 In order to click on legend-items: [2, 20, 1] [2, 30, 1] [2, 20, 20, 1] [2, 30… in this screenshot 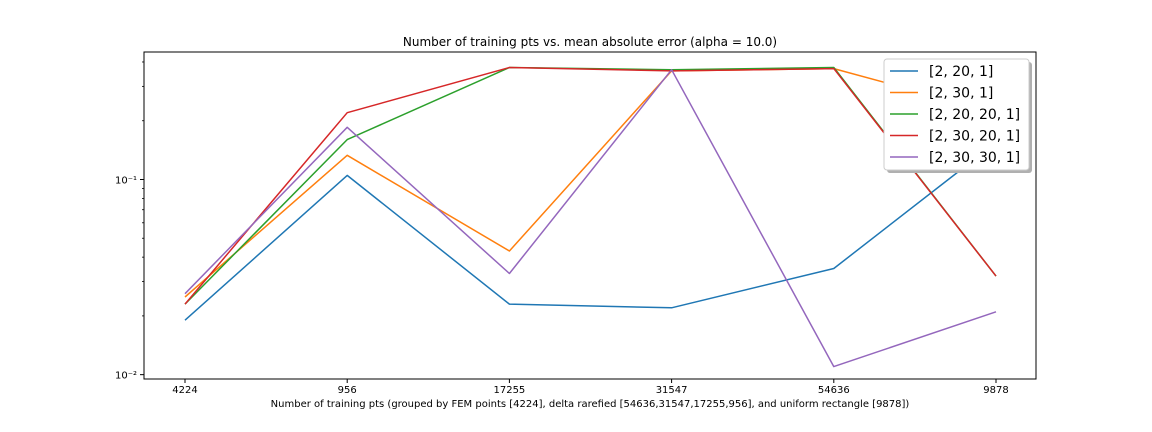, I will do `click(955, 115)`.